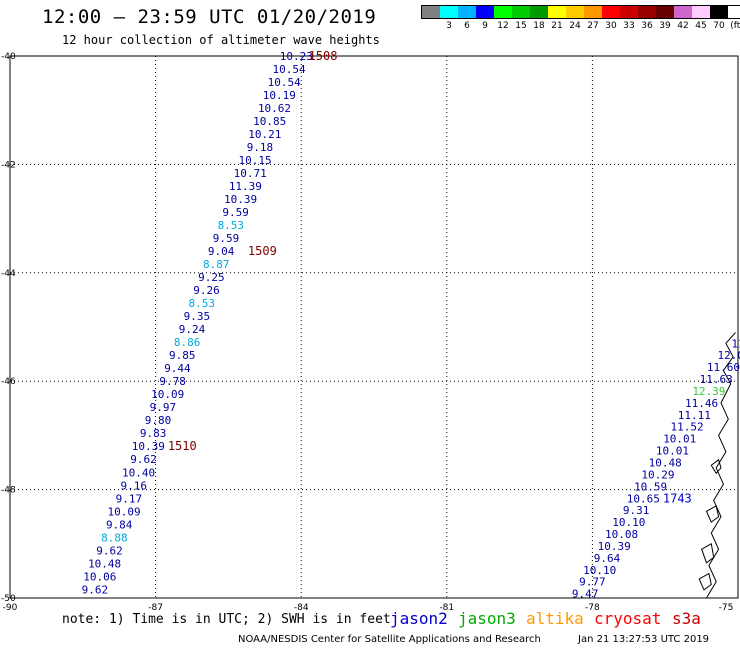  I want to click on legend-label: 36, so click(647, 26).